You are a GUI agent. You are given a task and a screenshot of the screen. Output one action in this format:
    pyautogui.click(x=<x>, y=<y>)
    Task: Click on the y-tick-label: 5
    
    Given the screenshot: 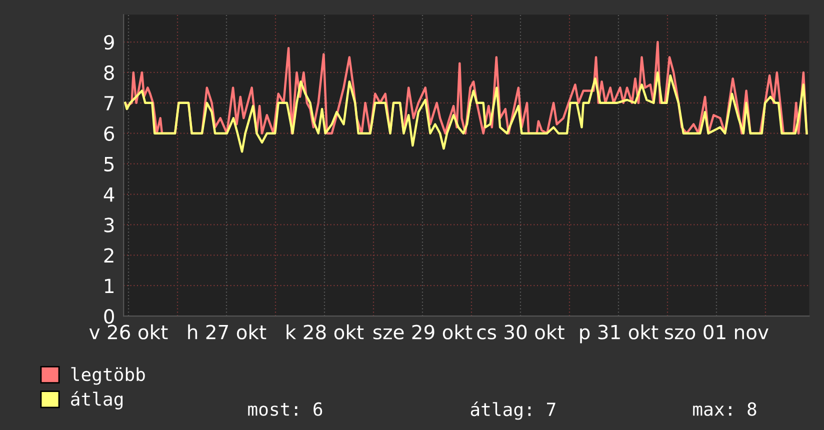 What is the action you would take?
    pyautogui.click(x=109, y=164)
    